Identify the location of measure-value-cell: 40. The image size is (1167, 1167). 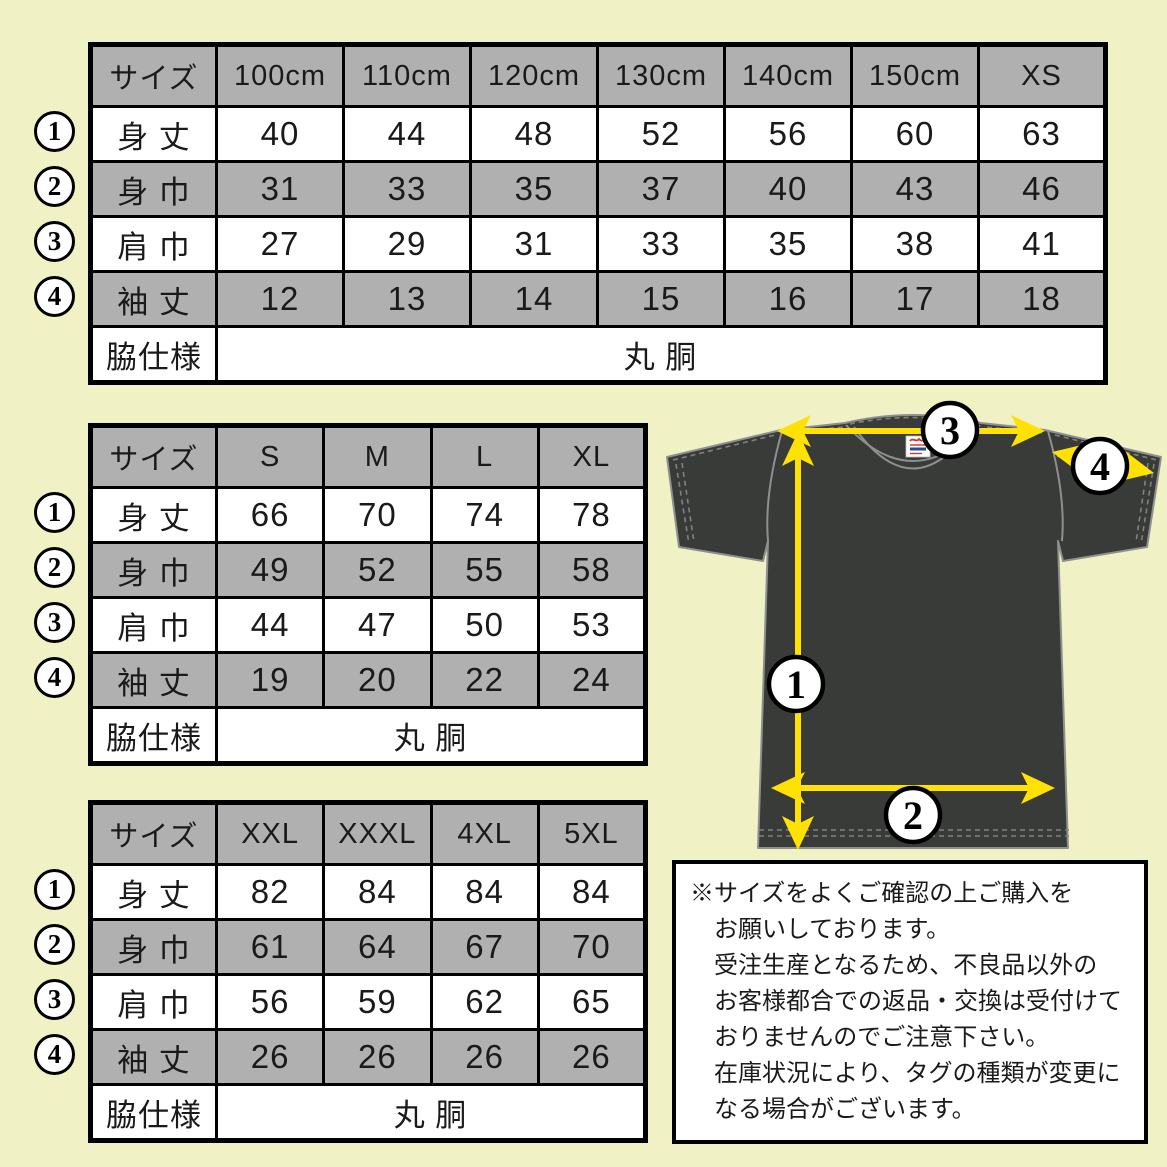
(280, 134).